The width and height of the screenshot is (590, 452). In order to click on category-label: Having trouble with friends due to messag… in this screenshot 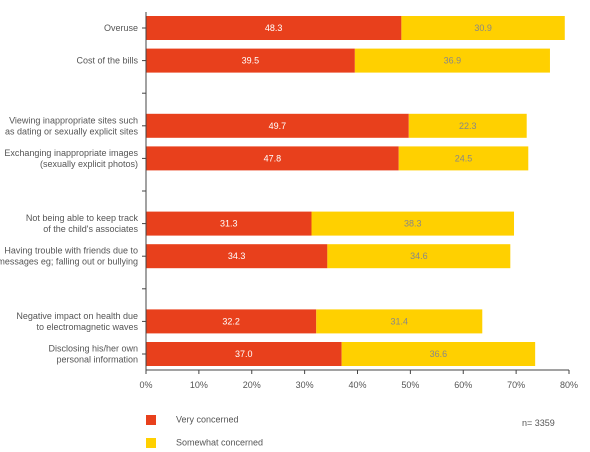, I will do `click(69, 256)`.